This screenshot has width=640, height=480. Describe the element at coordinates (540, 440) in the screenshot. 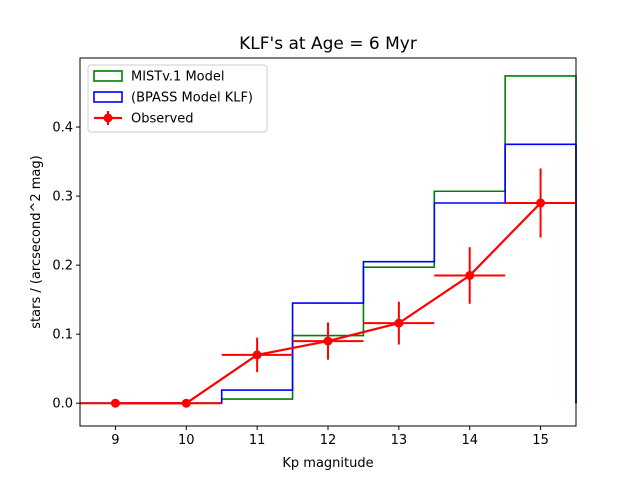

I see `x-tick-label: 15` at that location.